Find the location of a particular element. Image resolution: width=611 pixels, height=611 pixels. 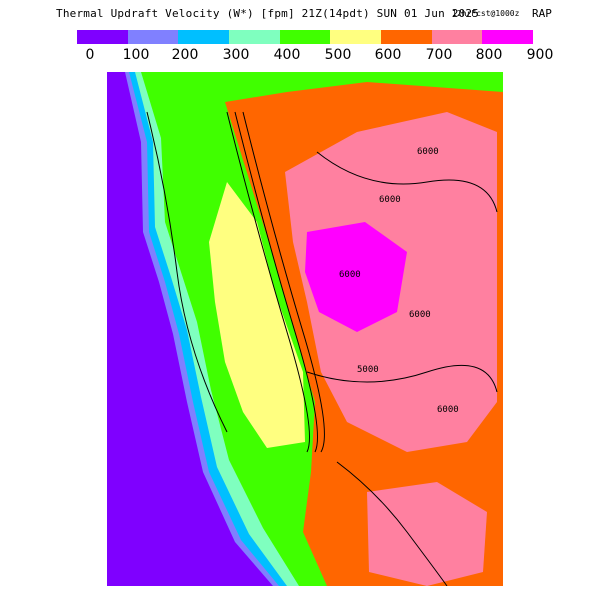

contour-labels: 6000 6000 6000 6000 5000 6000 is located at coordinates (399, 281).